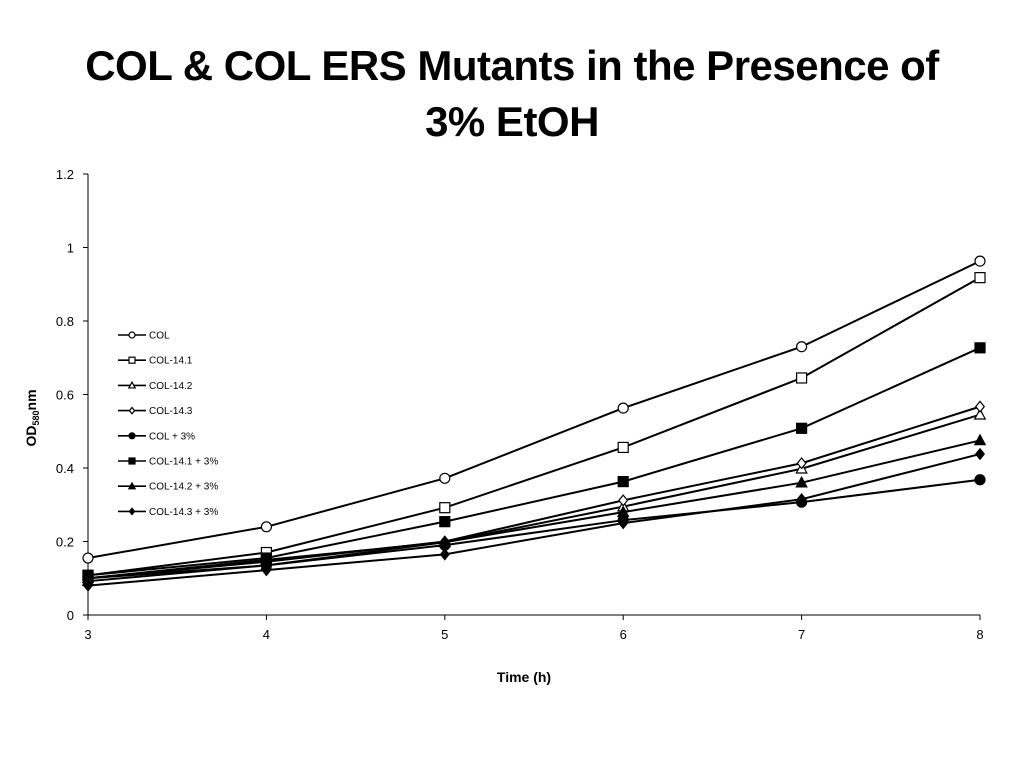 This screenshot has height=768, width=1024. What do you see at coordinates (183, 487) in the screenshot?
I see `legend-label: COL-14.2 + 3%` at bounding box center [183, 487].